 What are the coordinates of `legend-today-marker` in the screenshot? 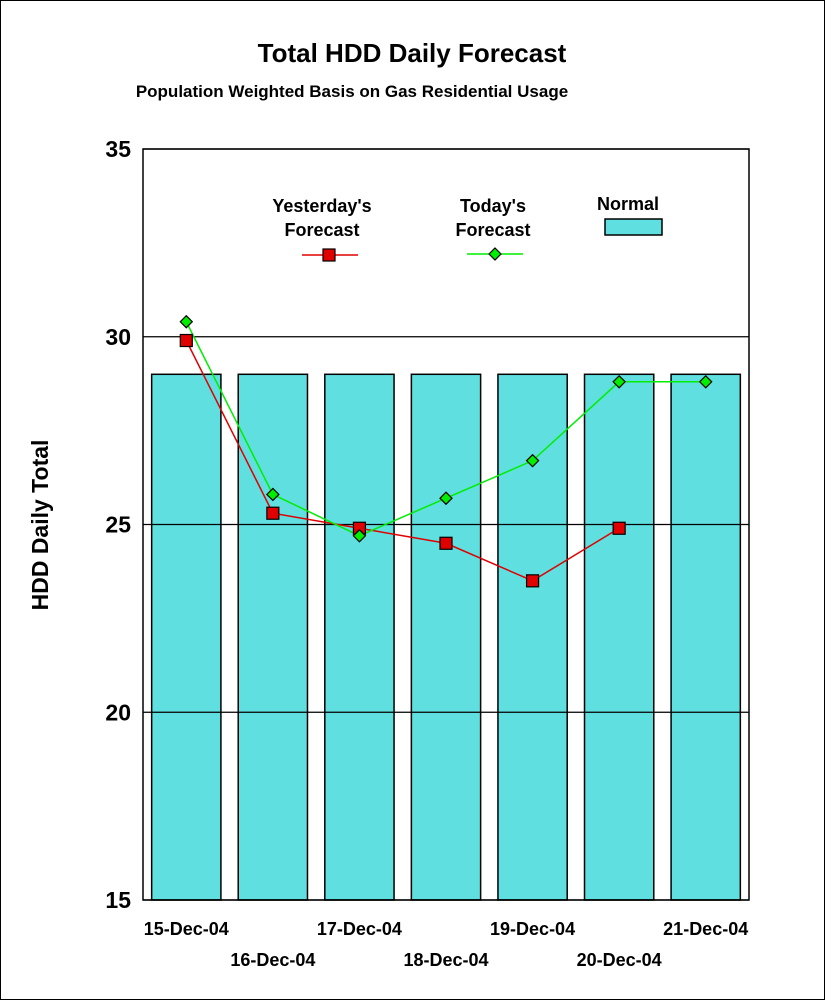 It's located at (495, 254).